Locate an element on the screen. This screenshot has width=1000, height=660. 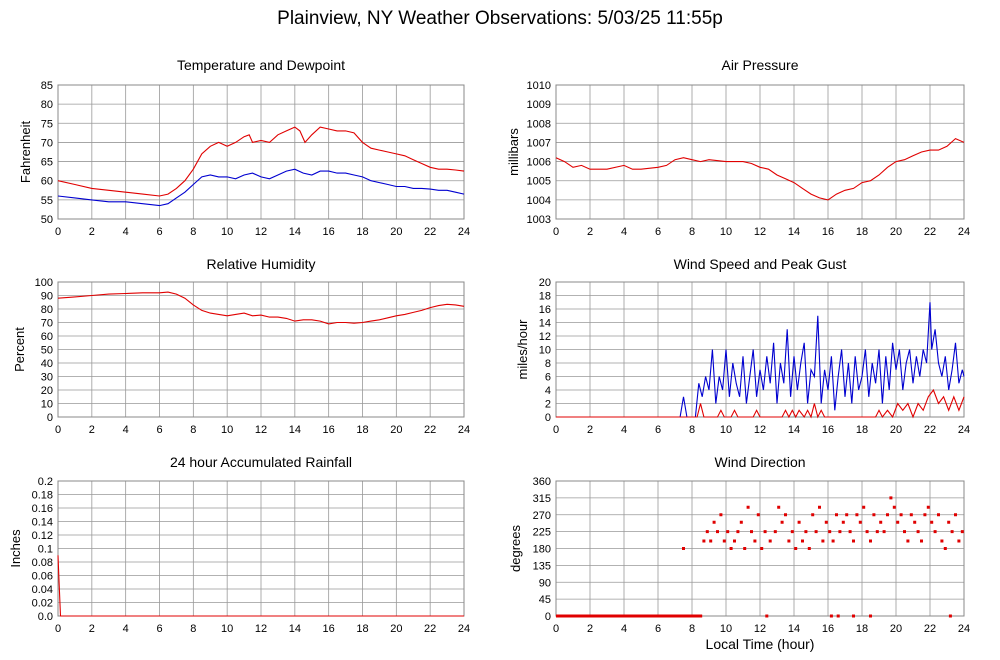
direction-xtick-label: 0 is located at coordinates (556, 629).